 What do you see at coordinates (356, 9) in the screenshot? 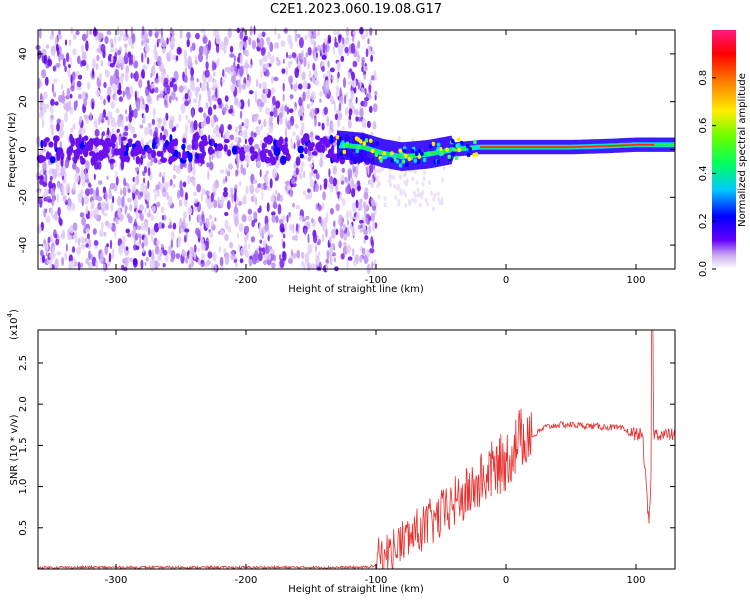
I see `figure-title: C2E1.2023.060.19.08.G17` at bounding box center [356, 9].